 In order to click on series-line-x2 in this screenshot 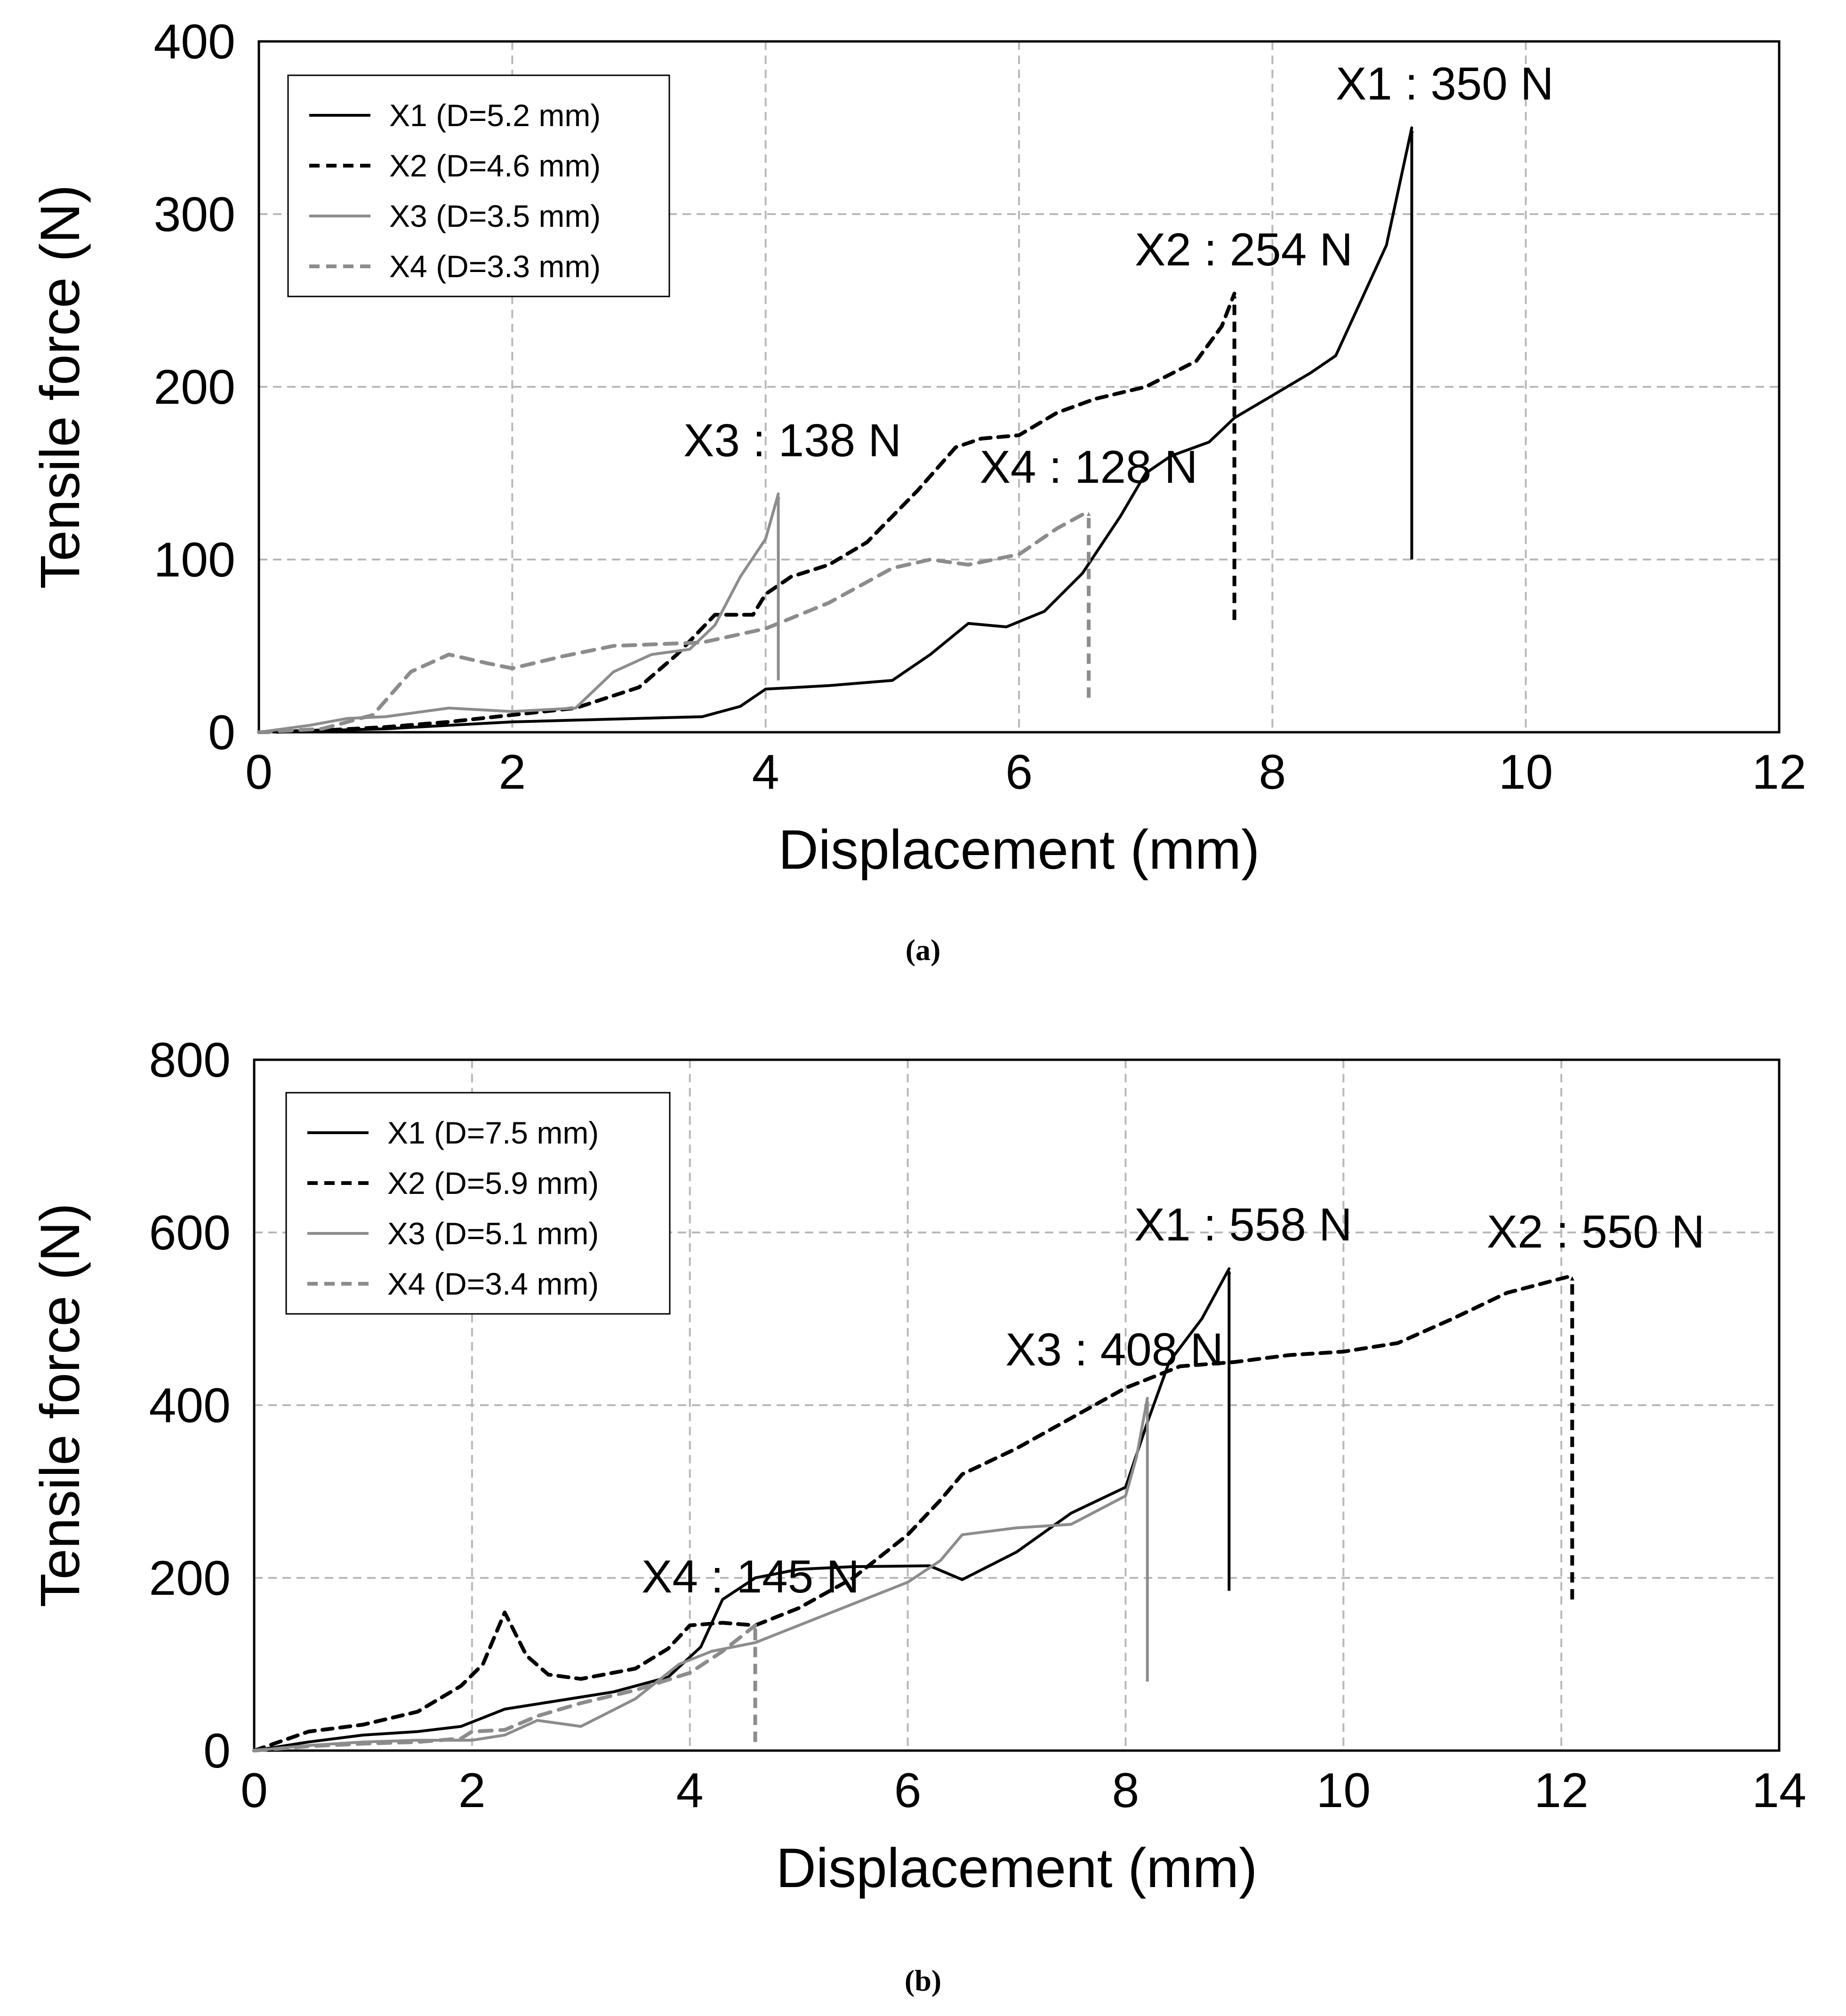, I will do `click(746, 512)`.